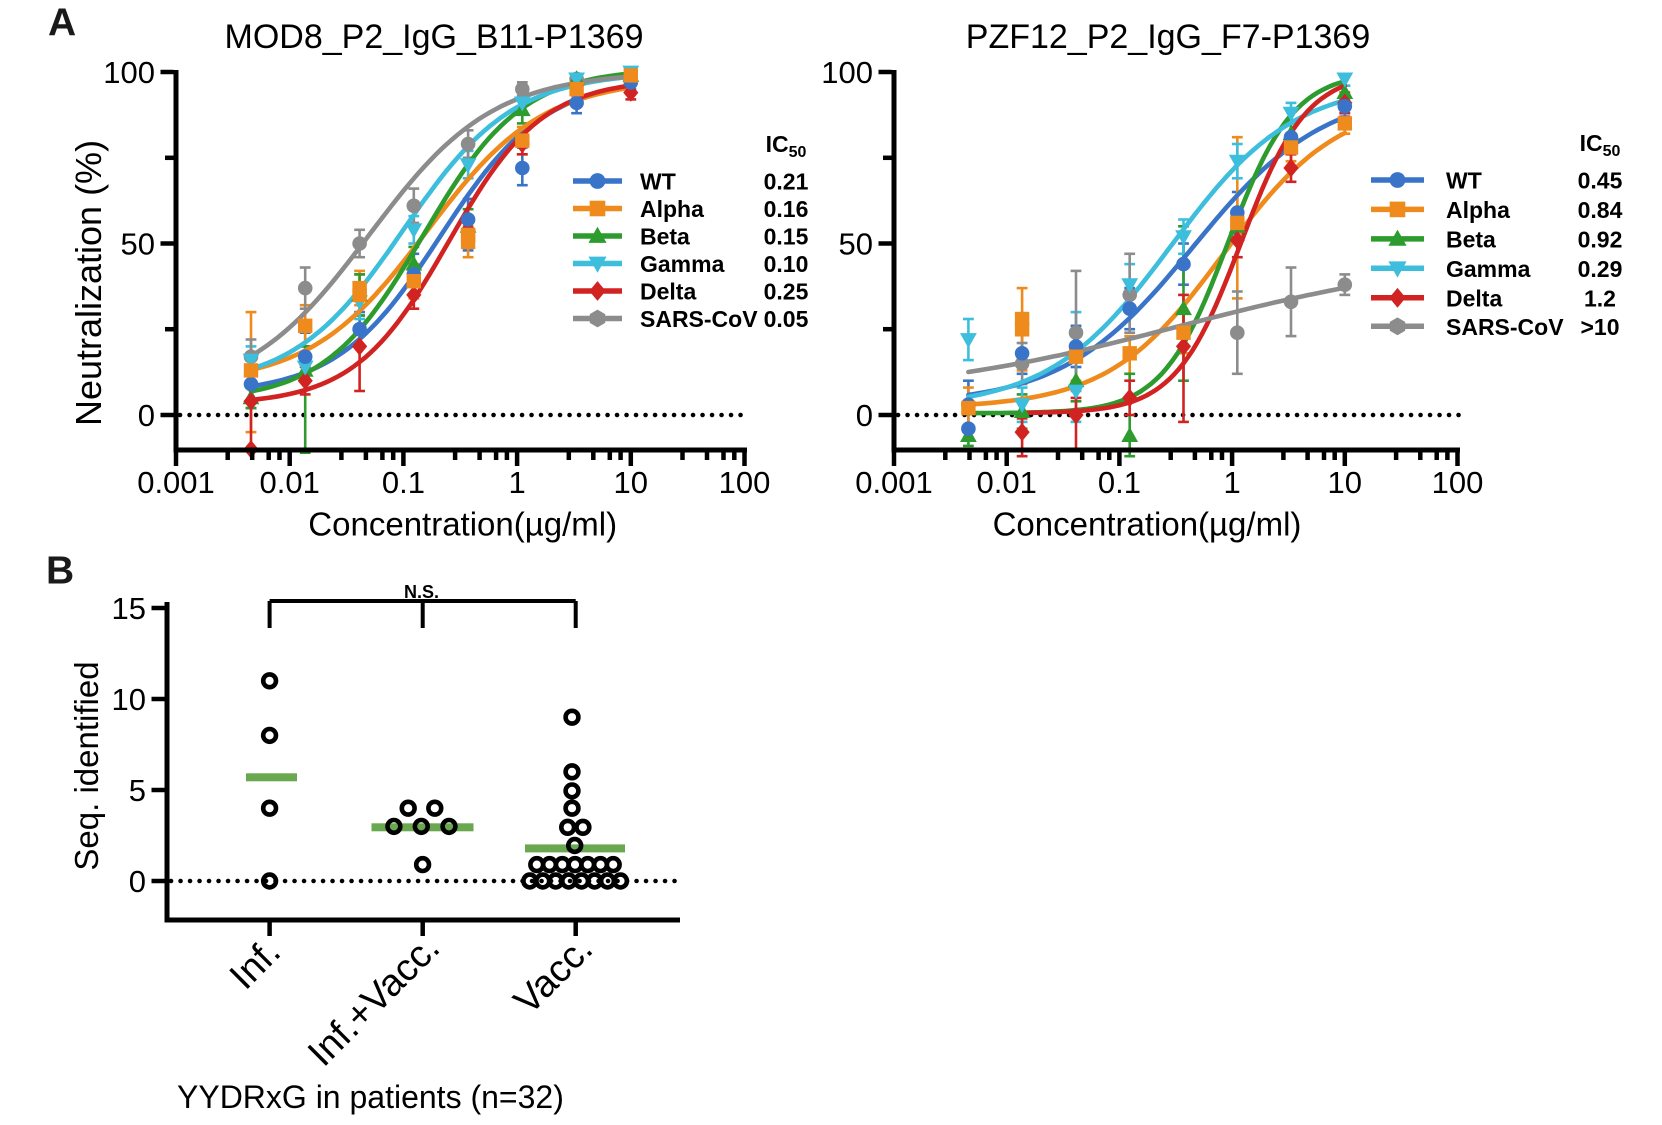 Image resolution: width=1662 pixels, height=1125 pixels. Describe the element at coordinates (786, 264) in the screenshot. I see `svg-text: 0.10` at that location.